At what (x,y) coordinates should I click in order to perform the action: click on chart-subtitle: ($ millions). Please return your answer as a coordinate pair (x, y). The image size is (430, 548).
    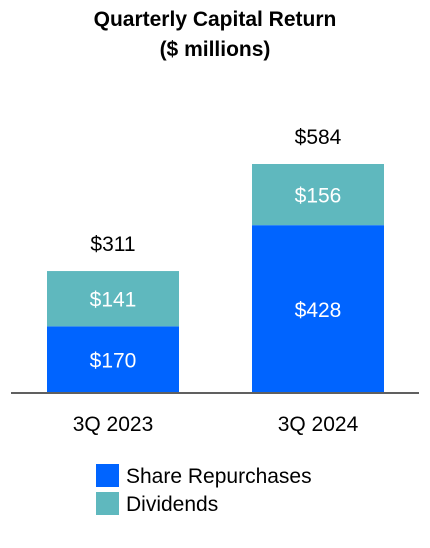
    Looking at the image, I should click on (215, 49).